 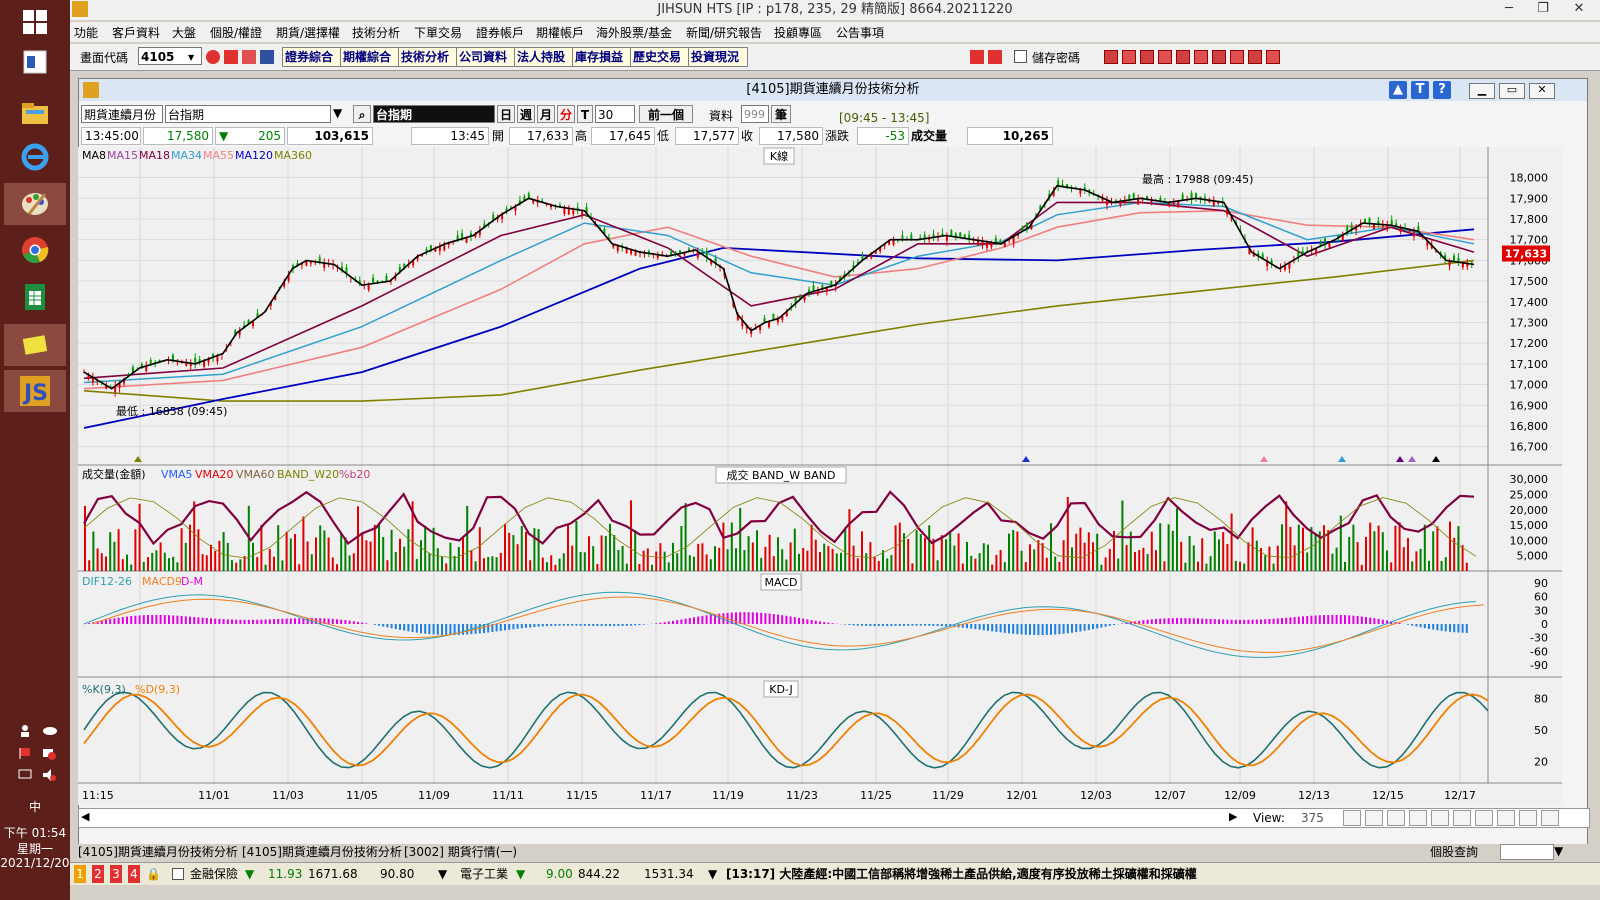 What do you see at coordinates (428, 57) in the screenshot?
I see `toolbar-button-2: 技術分析` at bounding box center [428, 57].